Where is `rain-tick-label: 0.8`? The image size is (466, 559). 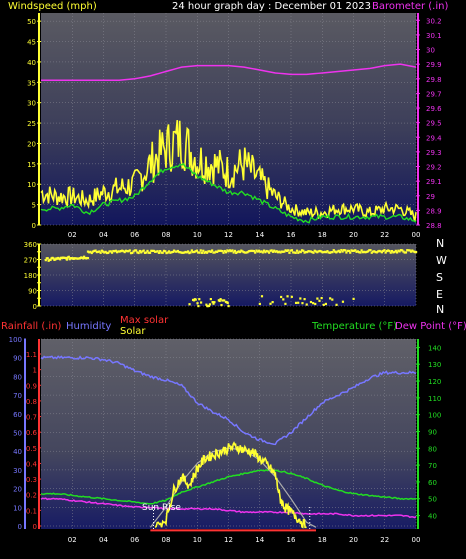
rain-tick-label: 0.8 is located at coordinates (31, 402).